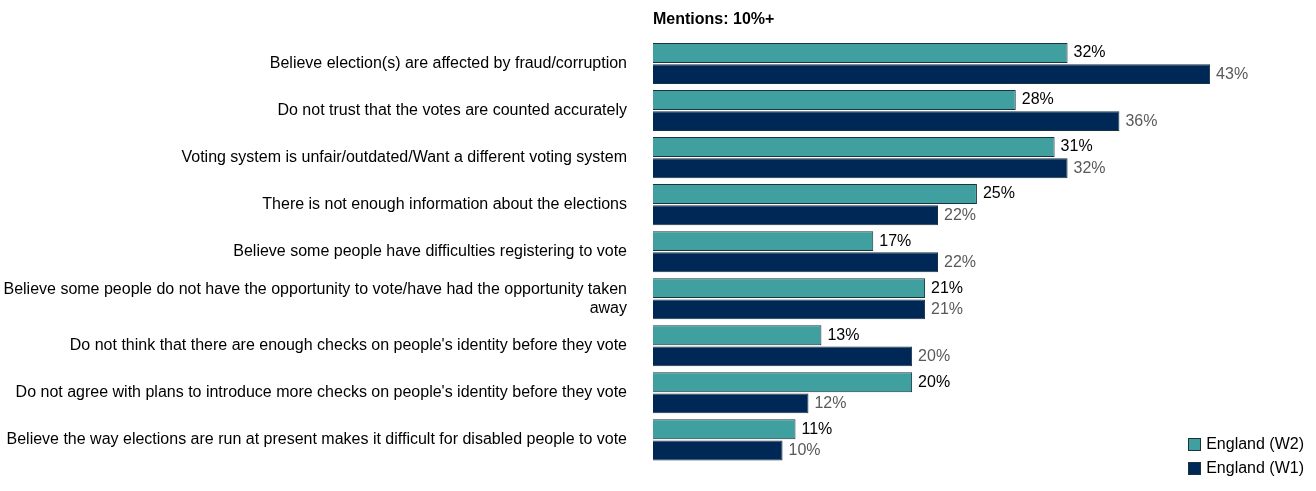  I want to click on data-label: 28%, so click(1037, 99).